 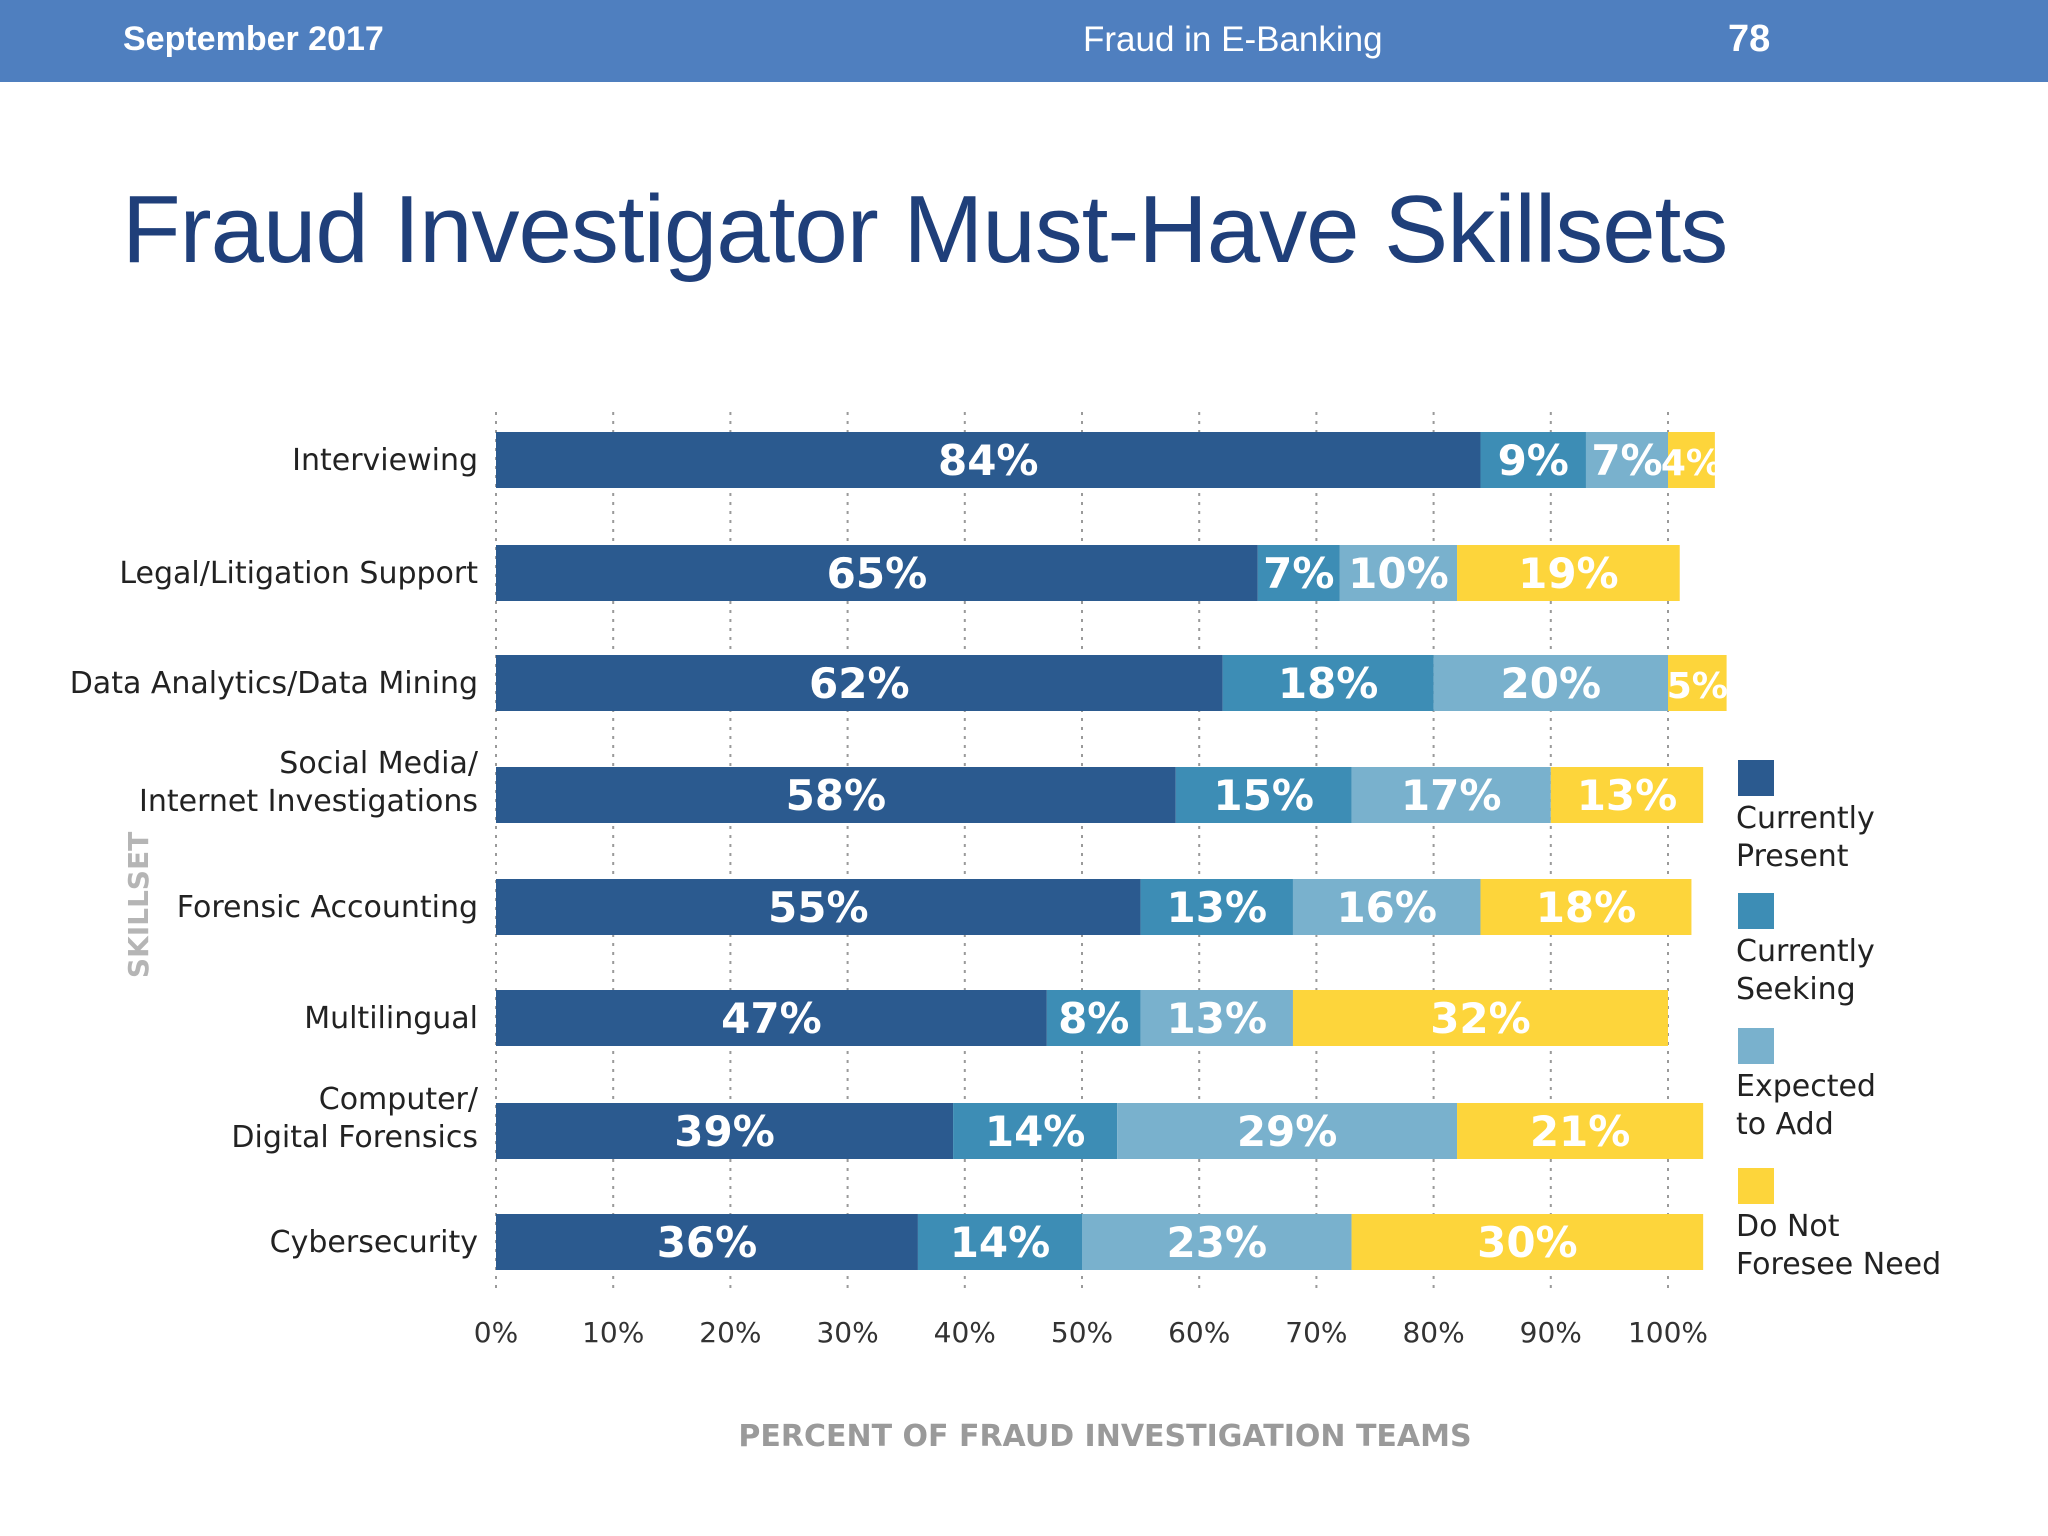 What do you see at coordinates (1527, 1242) in the screenshot?
I see `data-label: 30%` at bounding box center [1527, 1242].